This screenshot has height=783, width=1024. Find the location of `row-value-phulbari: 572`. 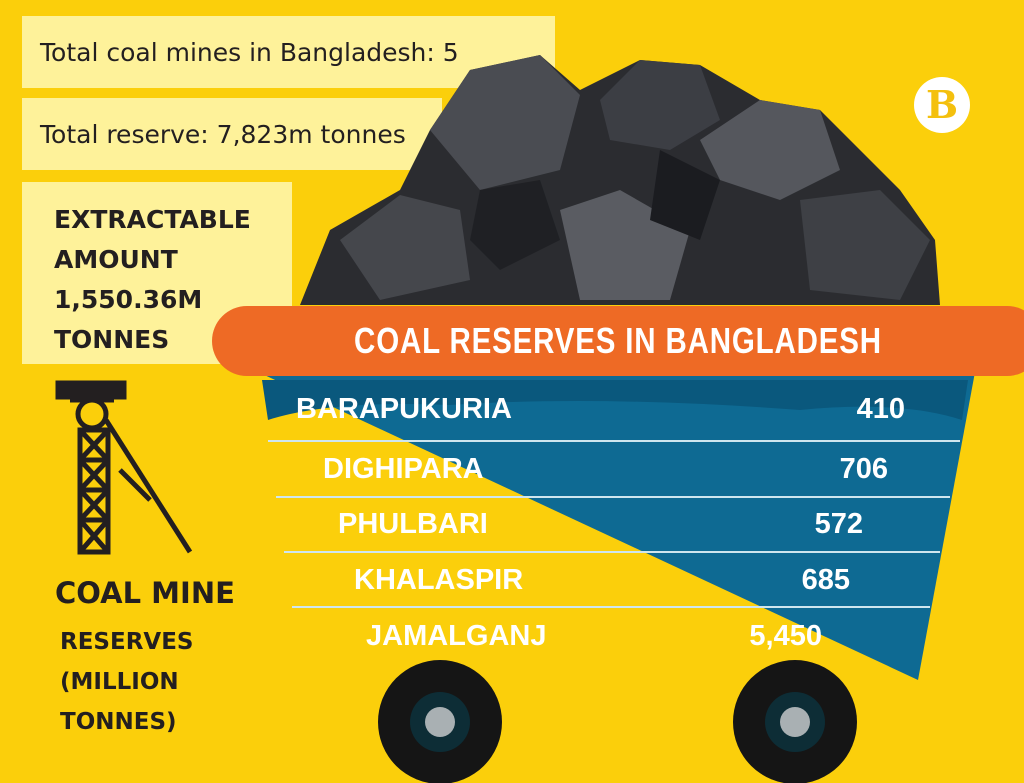

row-value-phulbari: 572 is located at coordinates (838, 524).